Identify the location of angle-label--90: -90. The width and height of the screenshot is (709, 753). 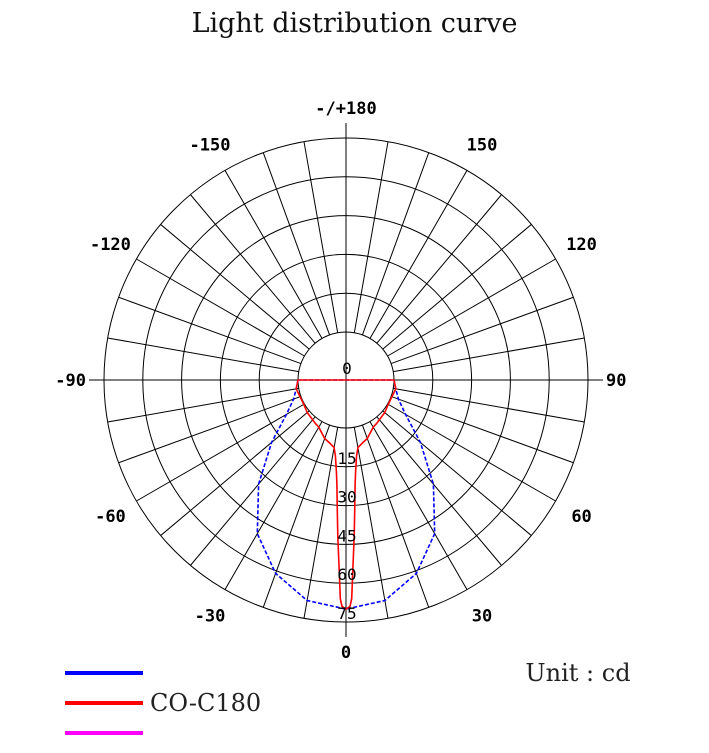
(70, 381).